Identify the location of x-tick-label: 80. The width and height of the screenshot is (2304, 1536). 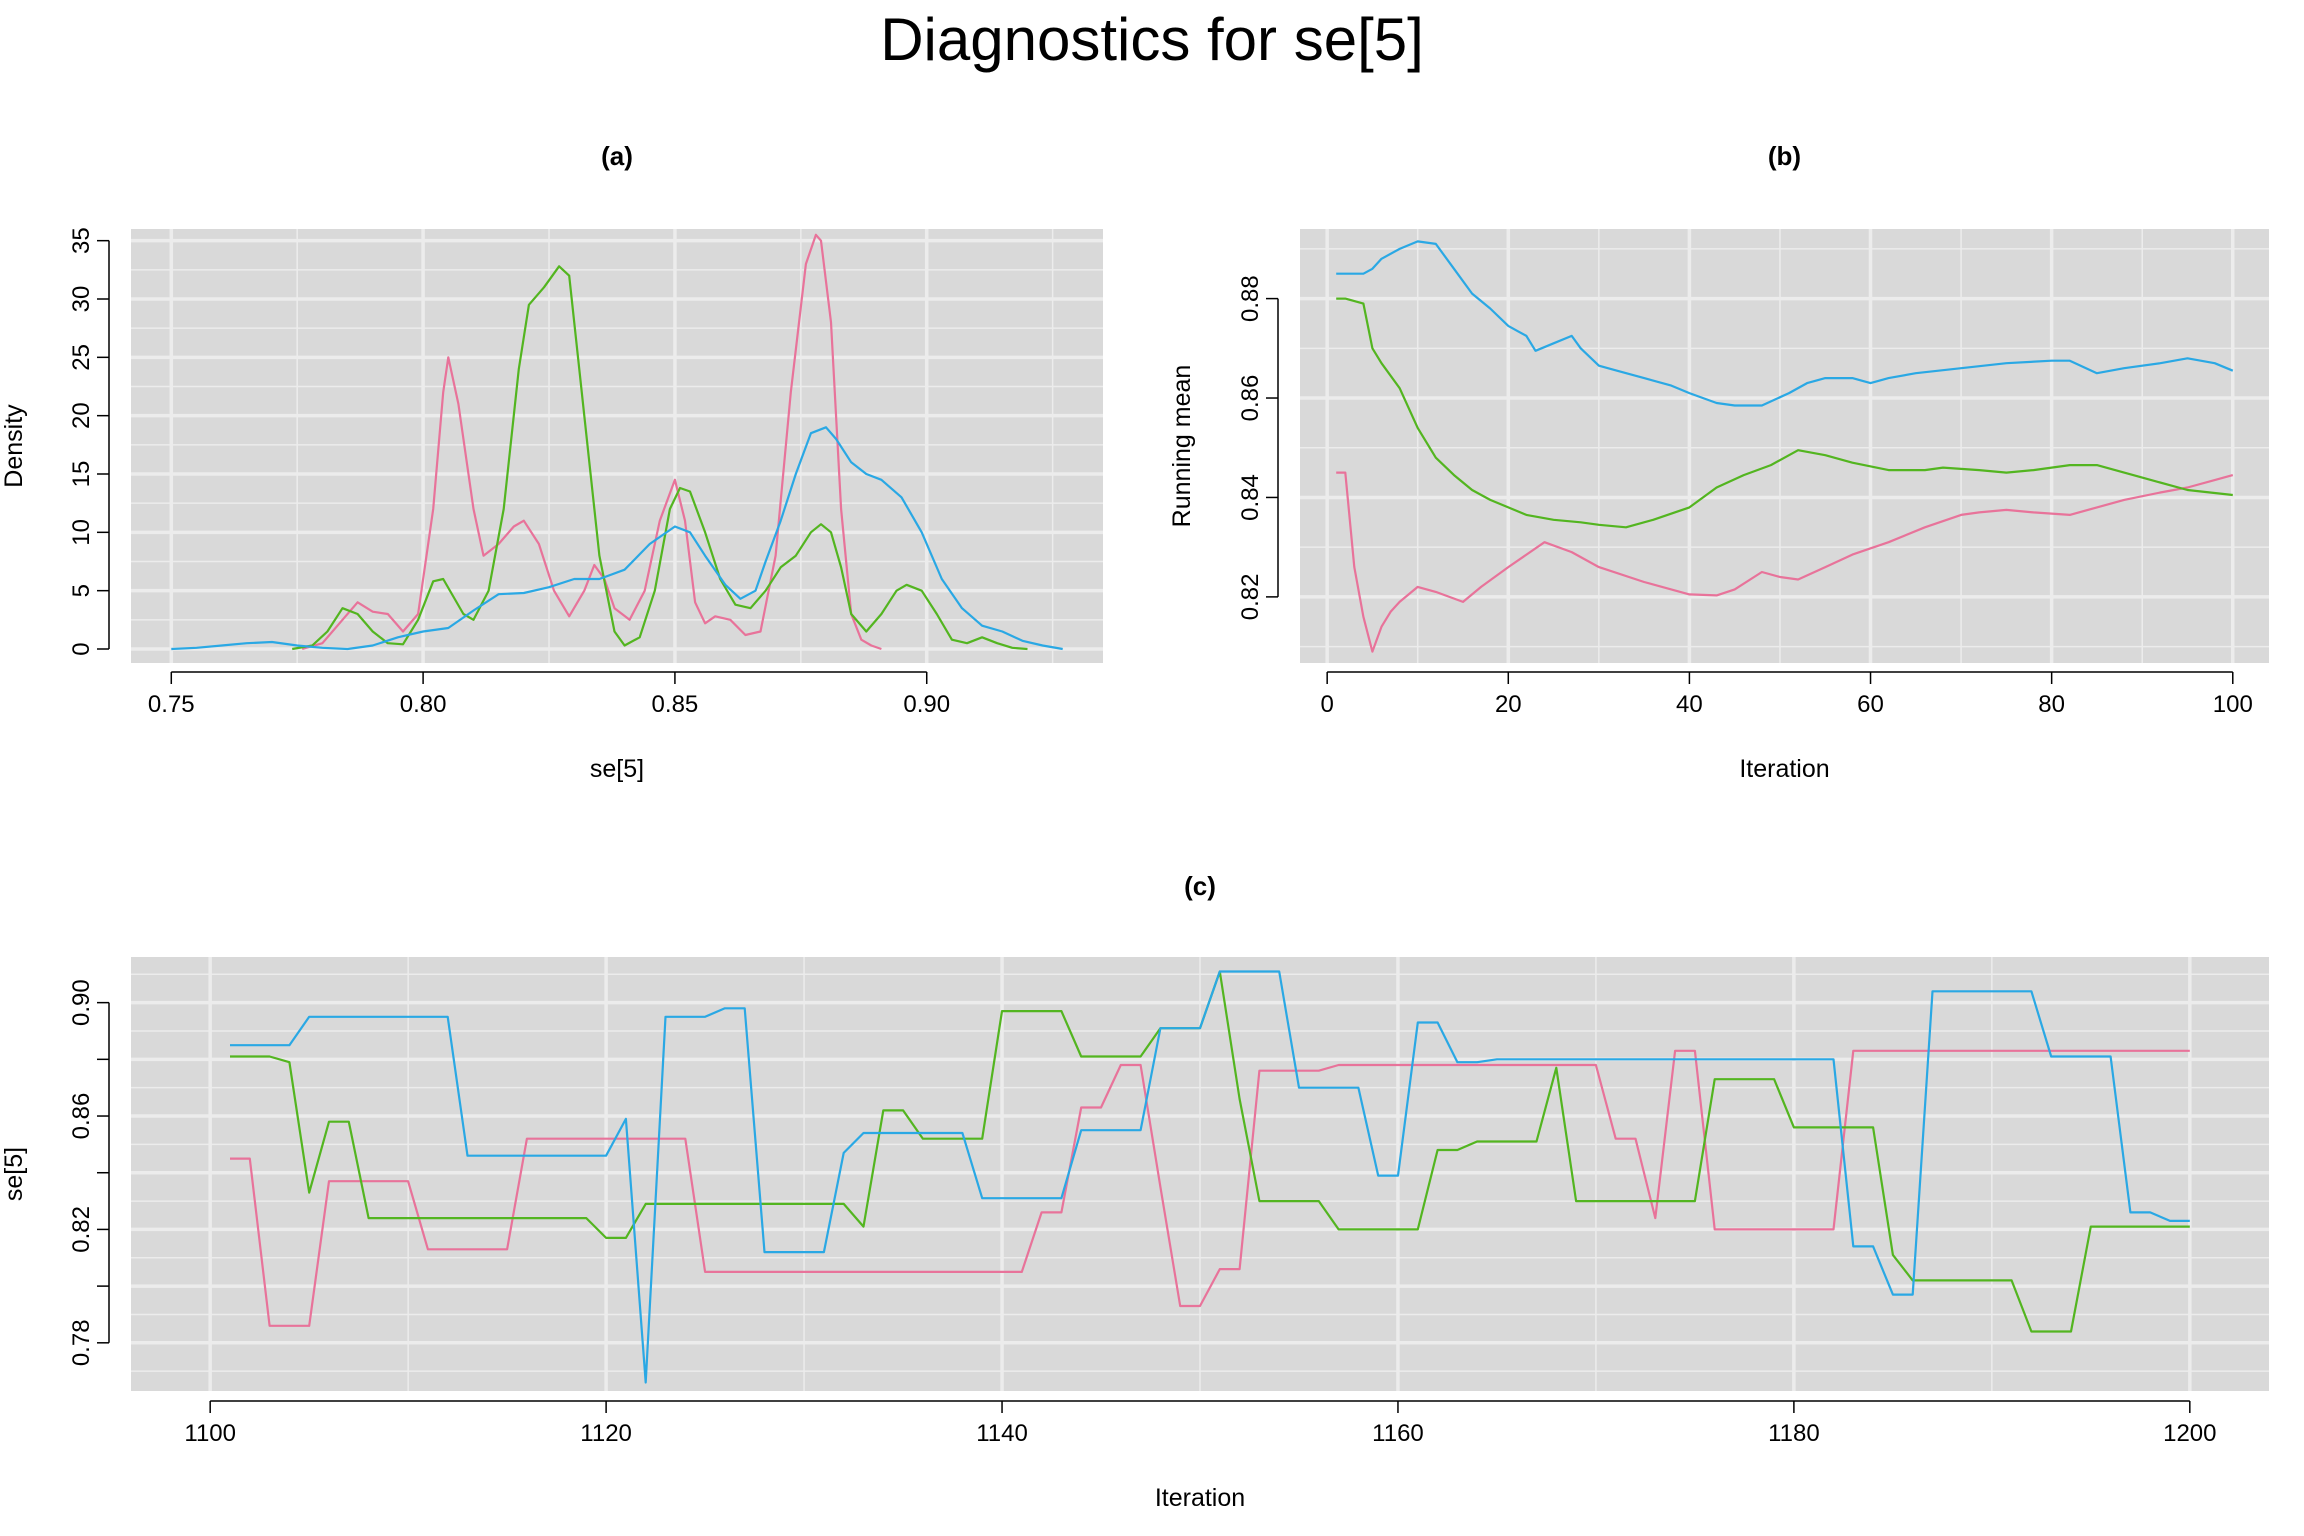
(2051, 704).